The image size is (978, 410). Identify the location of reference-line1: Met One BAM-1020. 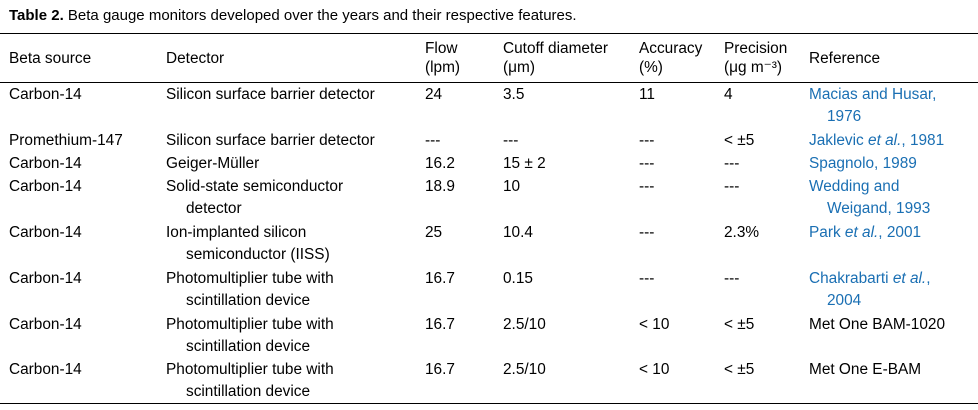
(877, 324).